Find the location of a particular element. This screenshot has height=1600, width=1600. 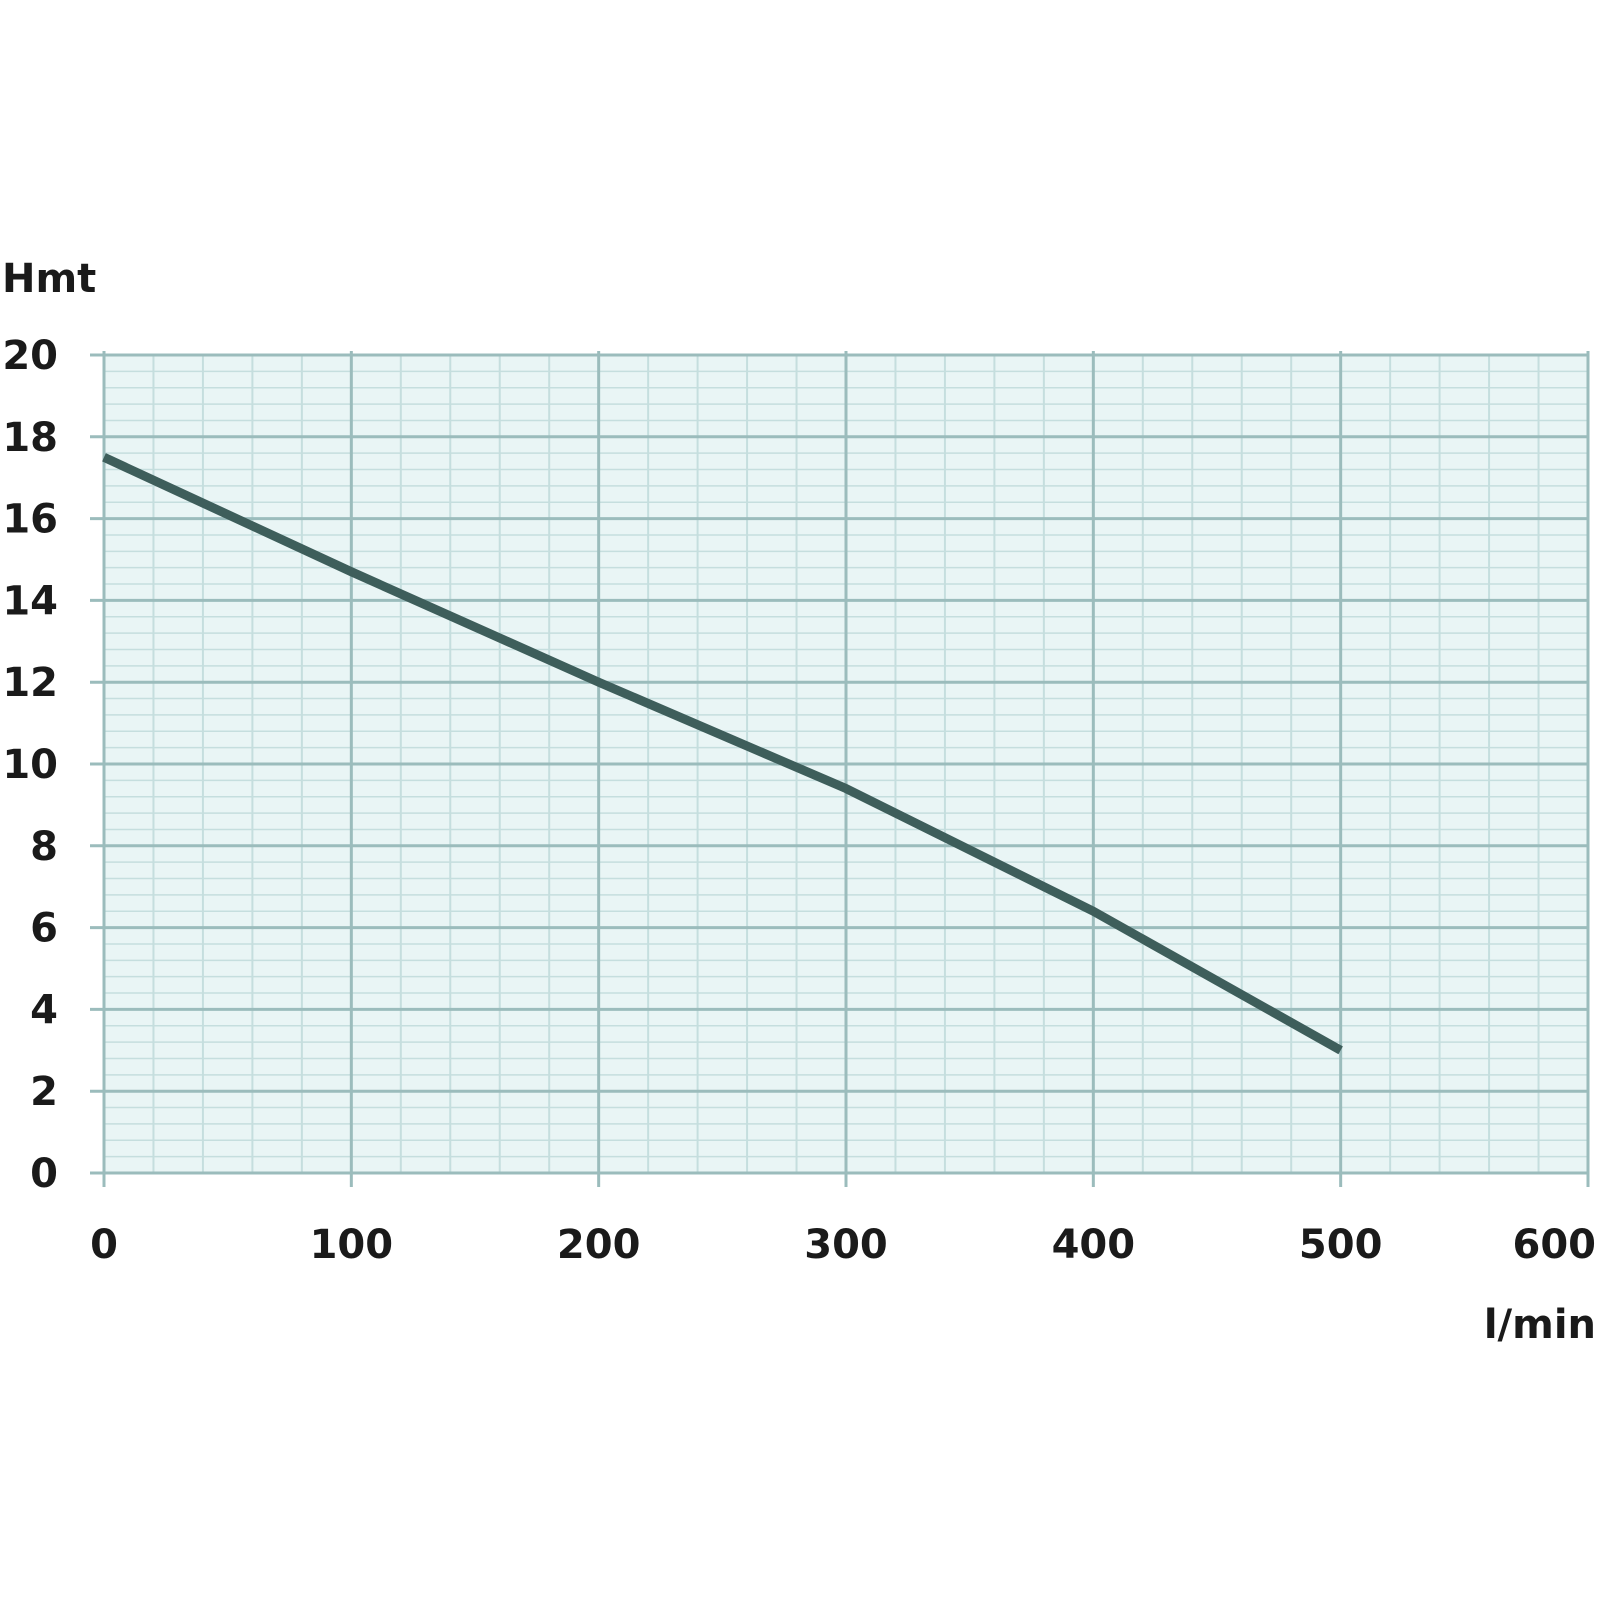

x-tick-label: 100 is located at coordinates (352, 1245).